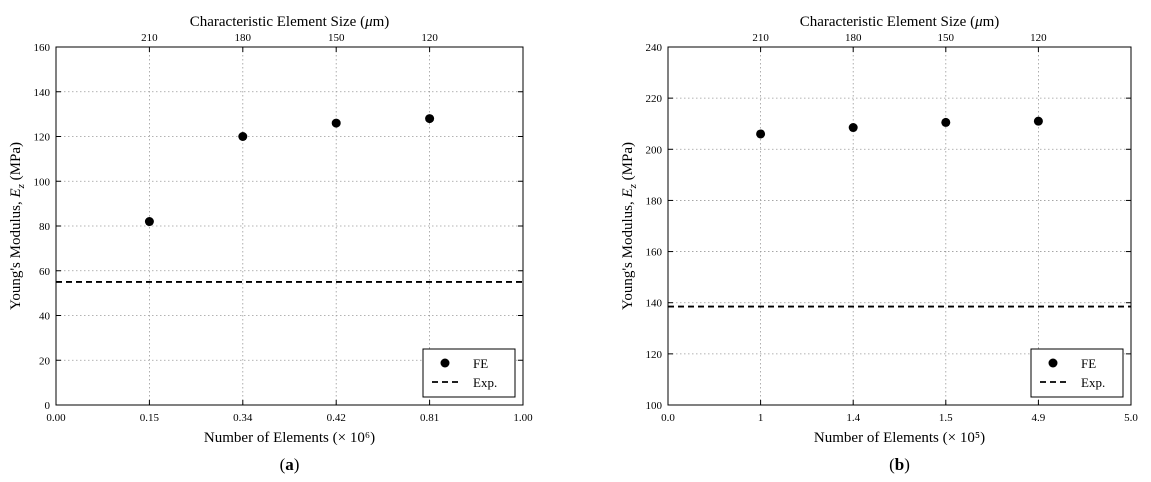 The width and height of the screenshot is (1151, 482). Describe the element at coordinates (1039, 418) in the screenshot. I see `x-tick-label: 4.9` at that location.